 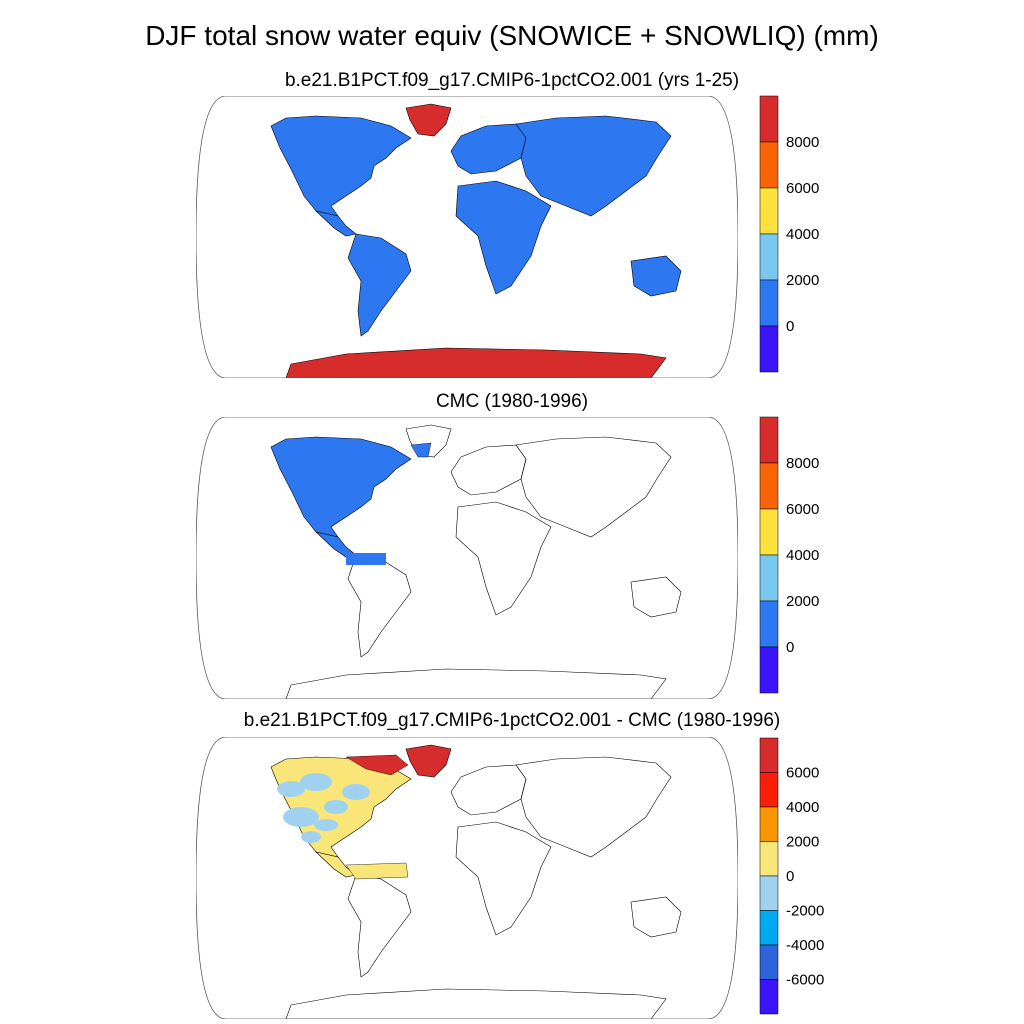 I want to click on colorbar-label: -4000, so click(x=805, y=945).